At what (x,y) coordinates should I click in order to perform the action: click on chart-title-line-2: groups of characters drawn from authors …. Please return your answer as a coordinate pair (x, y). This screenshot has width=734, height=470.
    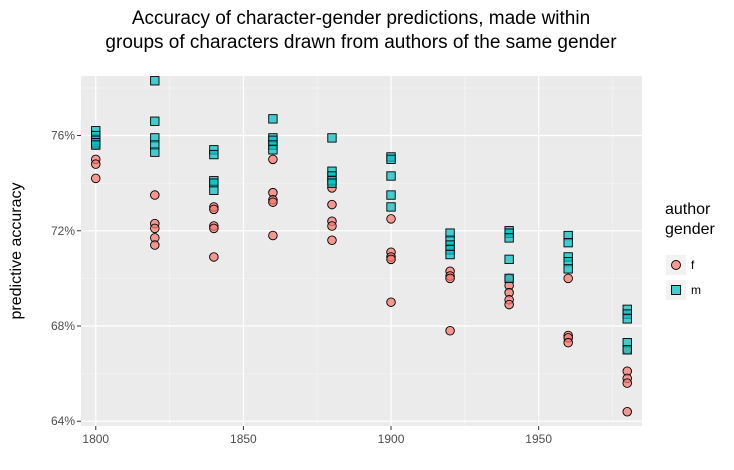
    Looking at the image, I should click on (361, 42).